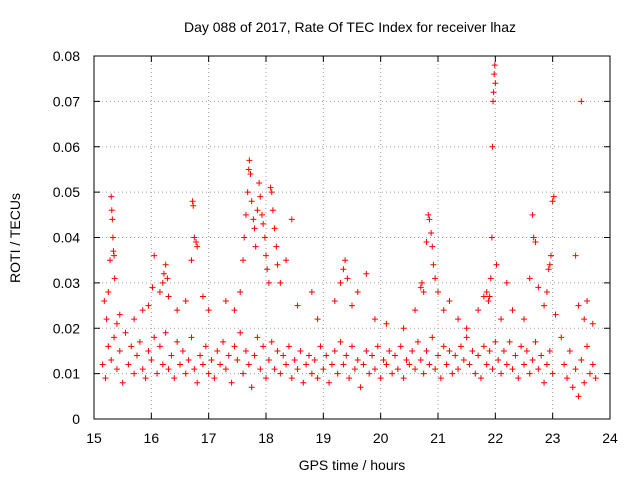 This screenshot has width=640, height=480. Describe the element at coordinates (66, 283) in the screenshot. I see `y-tick-label: 0.03` at that location.